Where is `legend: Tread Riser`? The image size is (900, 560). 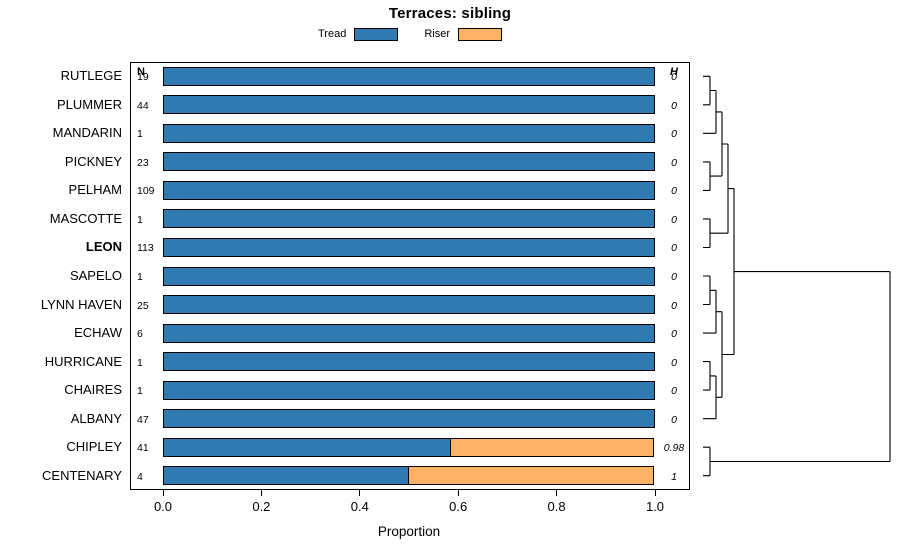 legend: Tread Riser is located at coordinates (410, 34).